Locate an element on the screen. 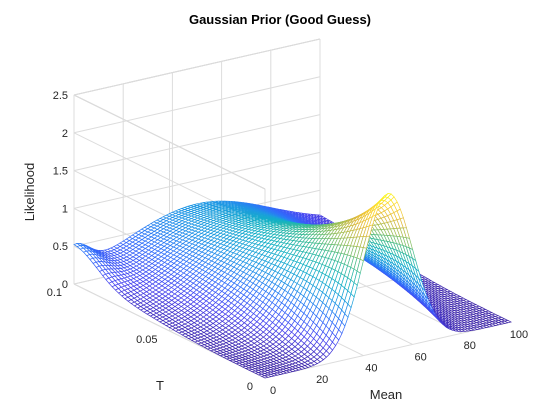  x-tick-label: 60 is located at coordinates (420, 357).